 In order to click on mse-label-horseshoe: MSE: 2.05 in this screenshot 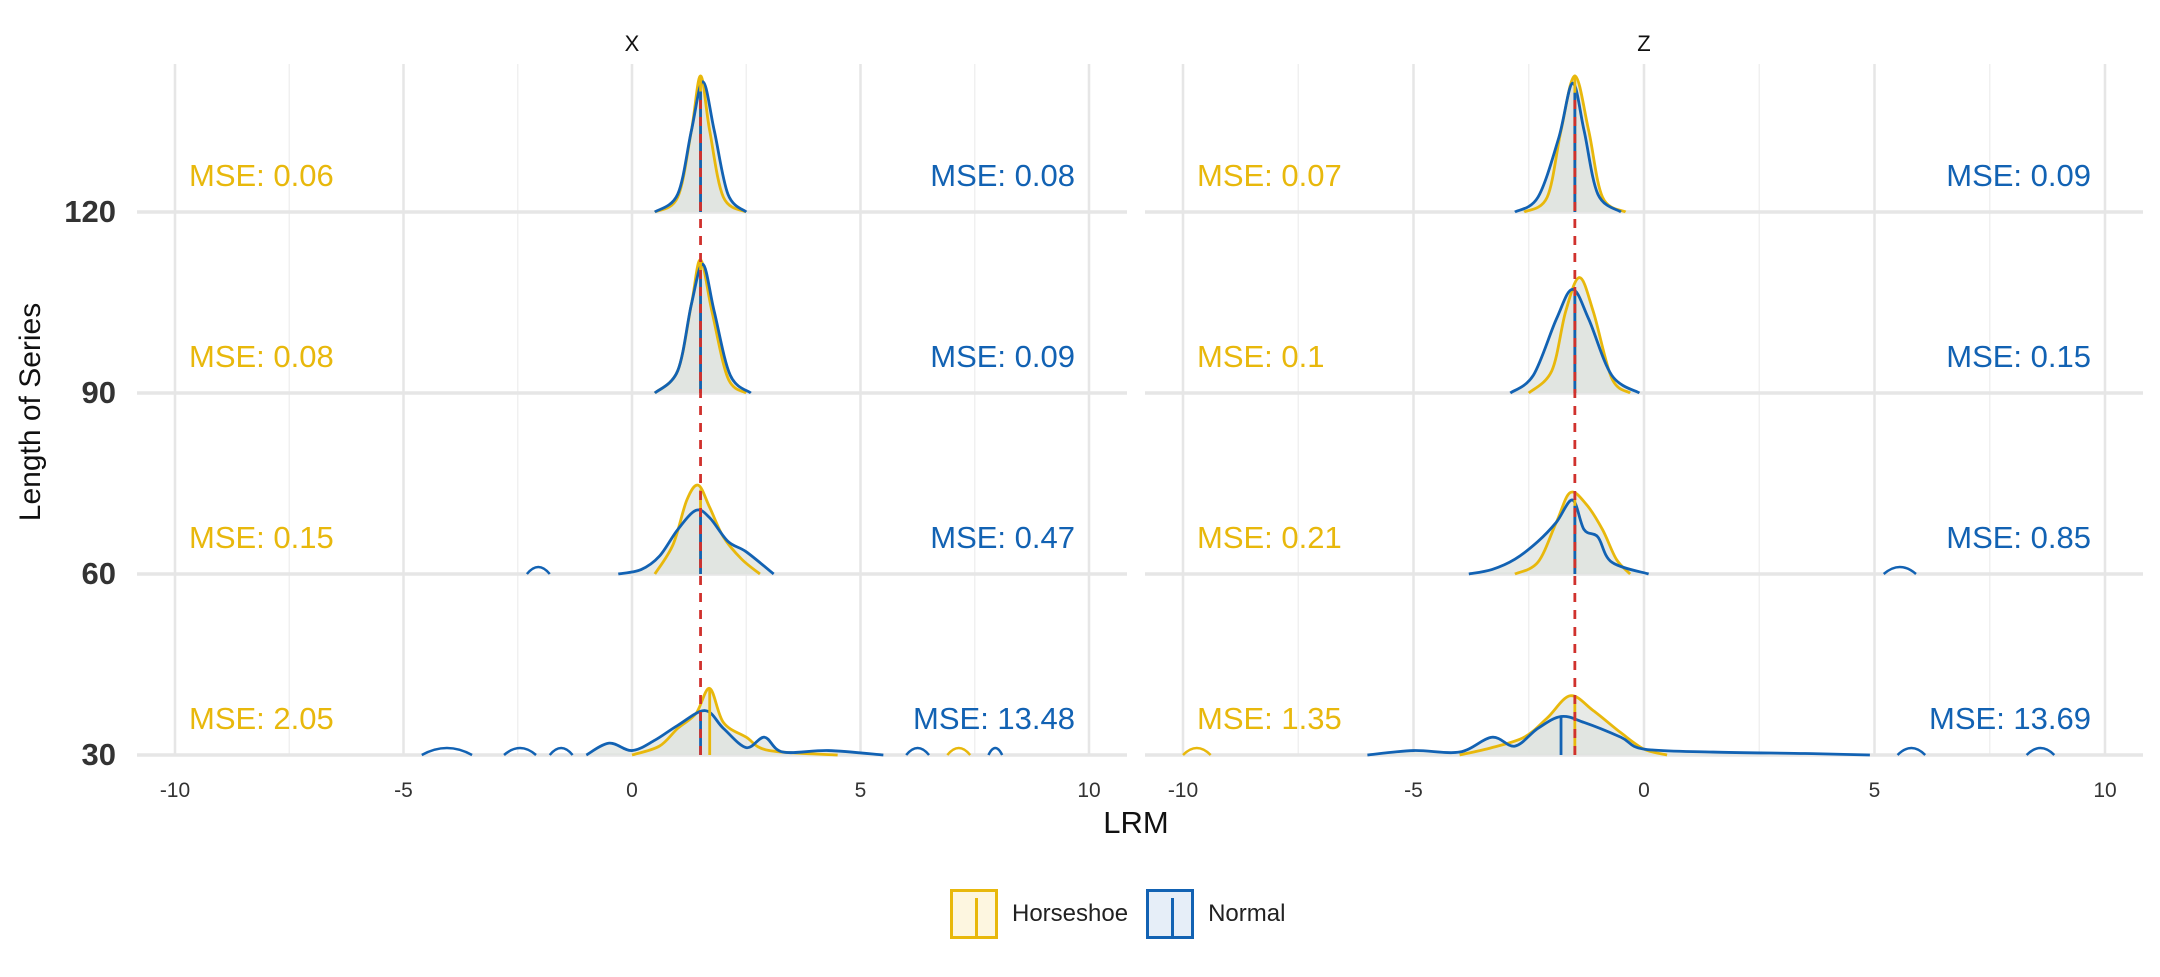, I will do `click(261, 718)`.